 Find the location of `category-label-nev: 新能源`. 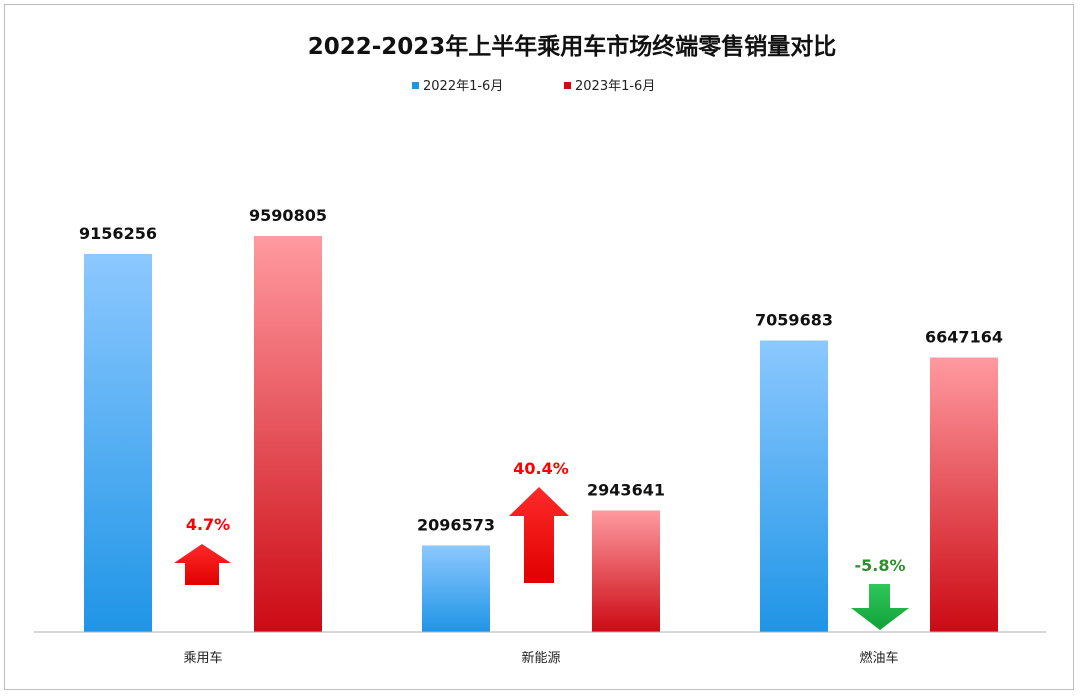

category-label-nev: 新能源 is located at coordinates (540, 658).